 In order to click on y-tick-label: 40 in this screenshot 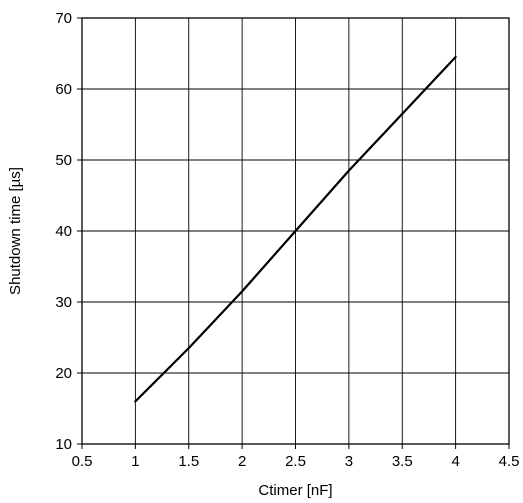, I will do `click(63, 231)`.